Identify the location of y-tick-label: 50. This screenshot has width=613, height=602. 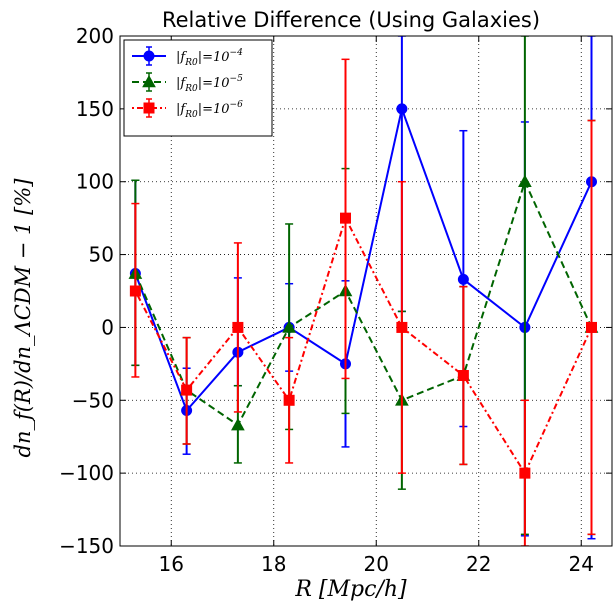
(101, 255).